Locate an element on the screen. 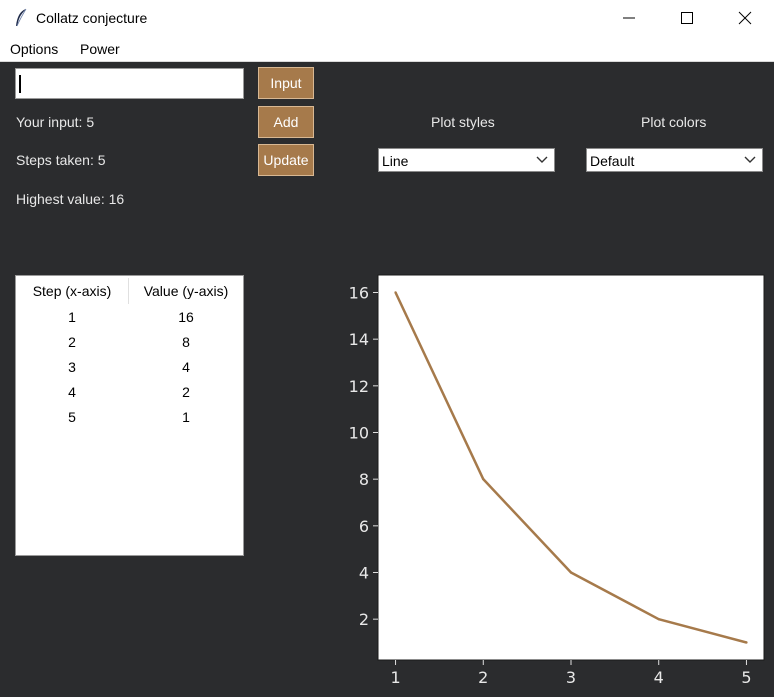  close-icon is located at coordinates (745, 18).